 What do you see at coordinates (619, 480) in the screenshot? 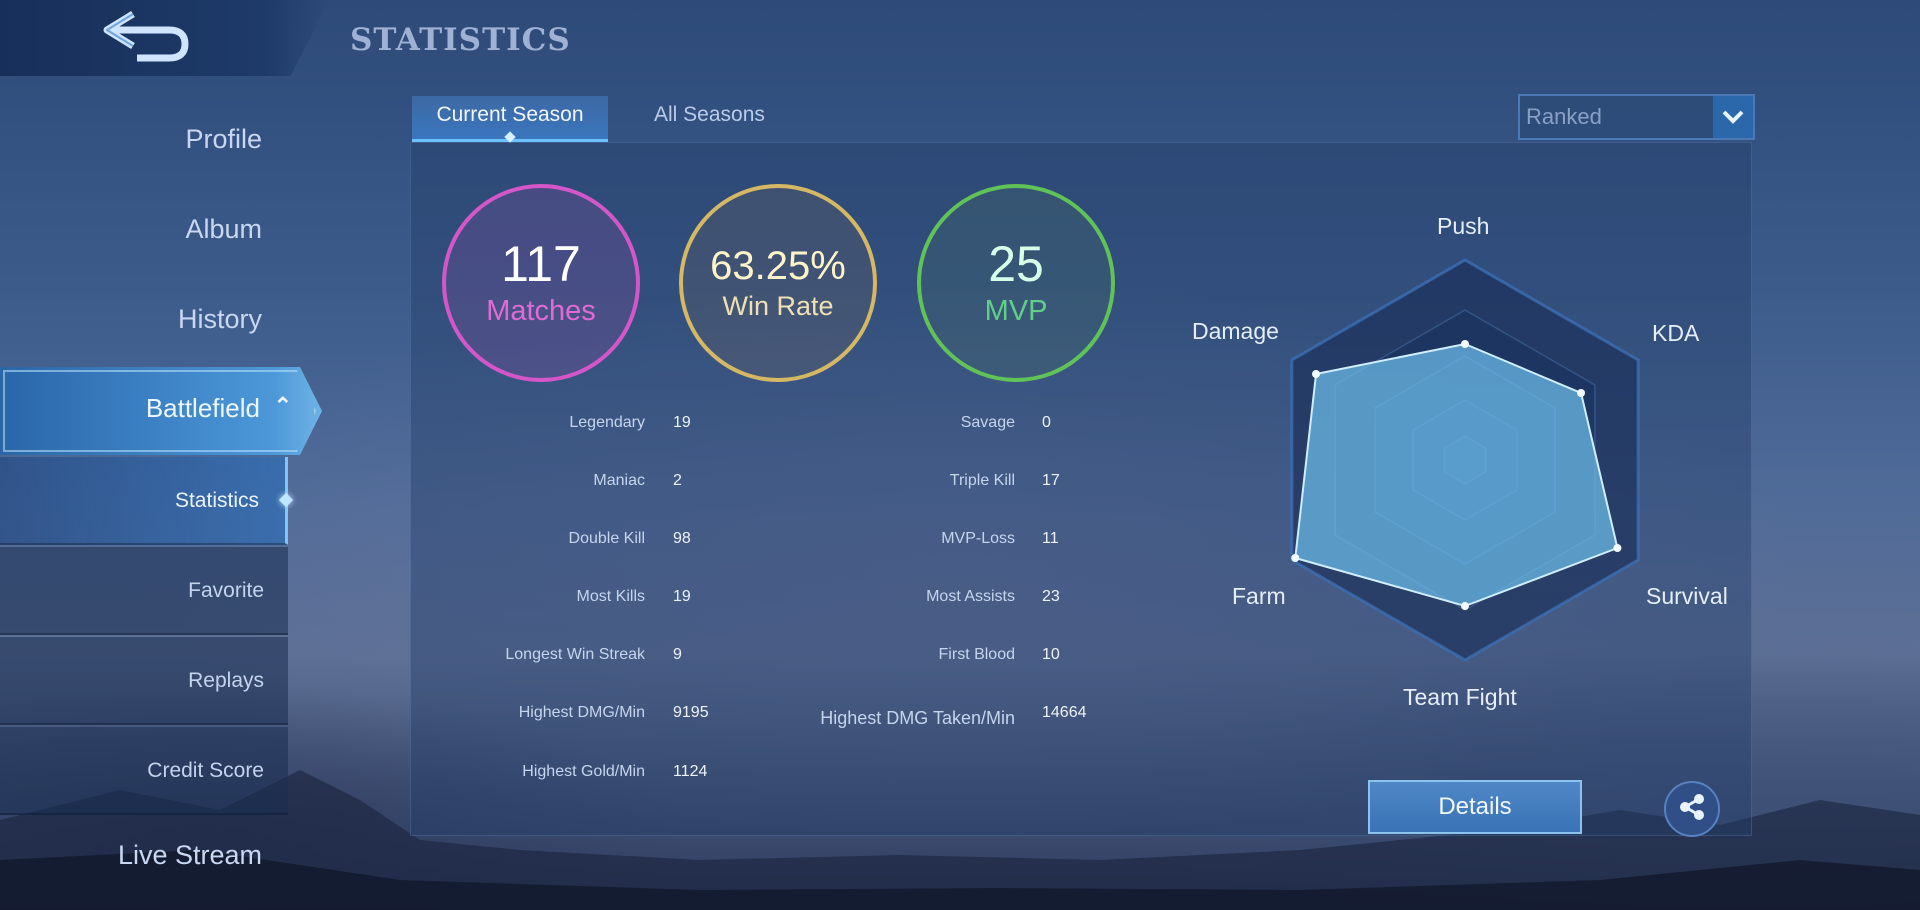
I see `stat-label: Maniac` at bounding box center [619, 480].